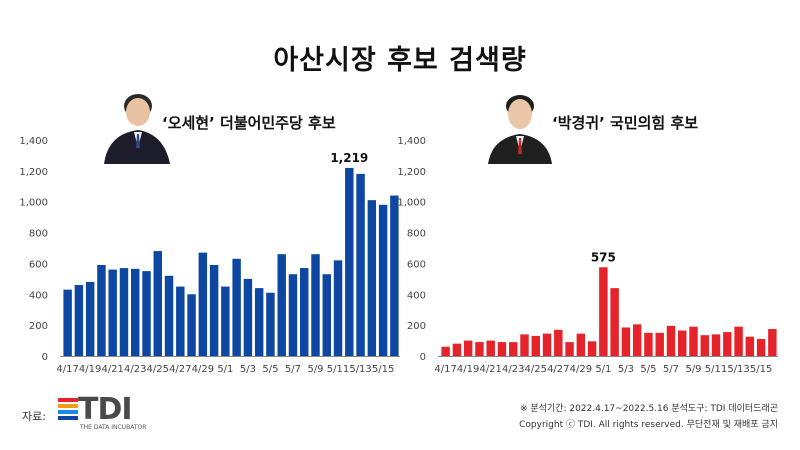  Describe the element at coordinates (603, 257) in the screenshot. I see `peak-data-label: 575` at that location.